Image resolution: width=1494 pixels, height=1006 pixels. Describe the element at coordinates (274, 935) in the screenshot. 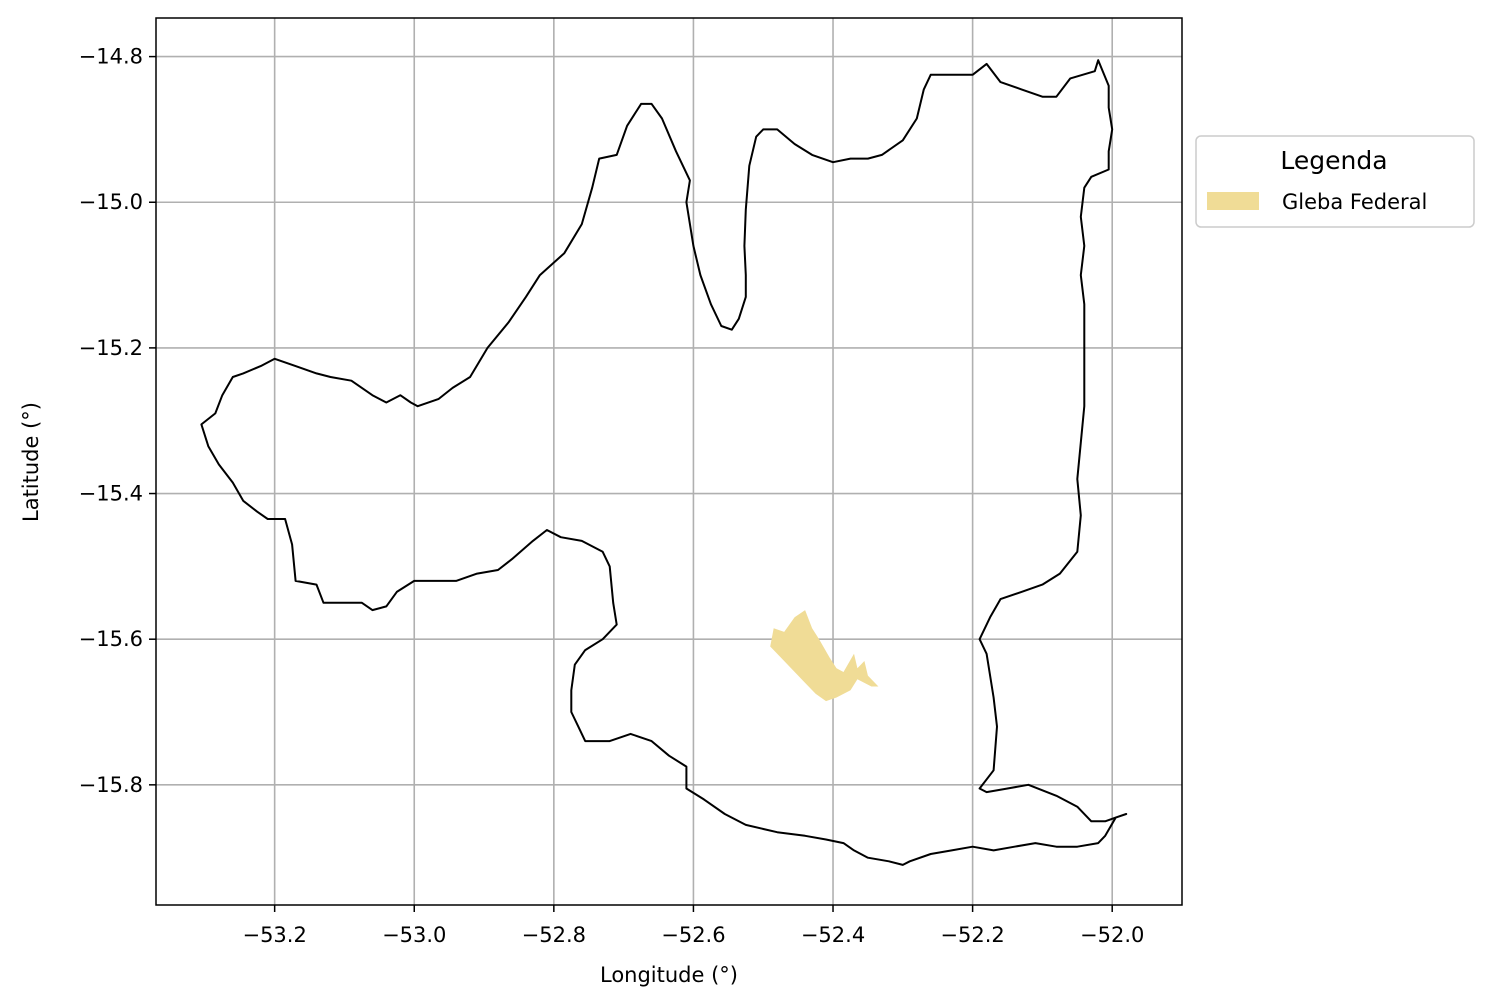

I see `x-tick-label: −53.2` at that location.